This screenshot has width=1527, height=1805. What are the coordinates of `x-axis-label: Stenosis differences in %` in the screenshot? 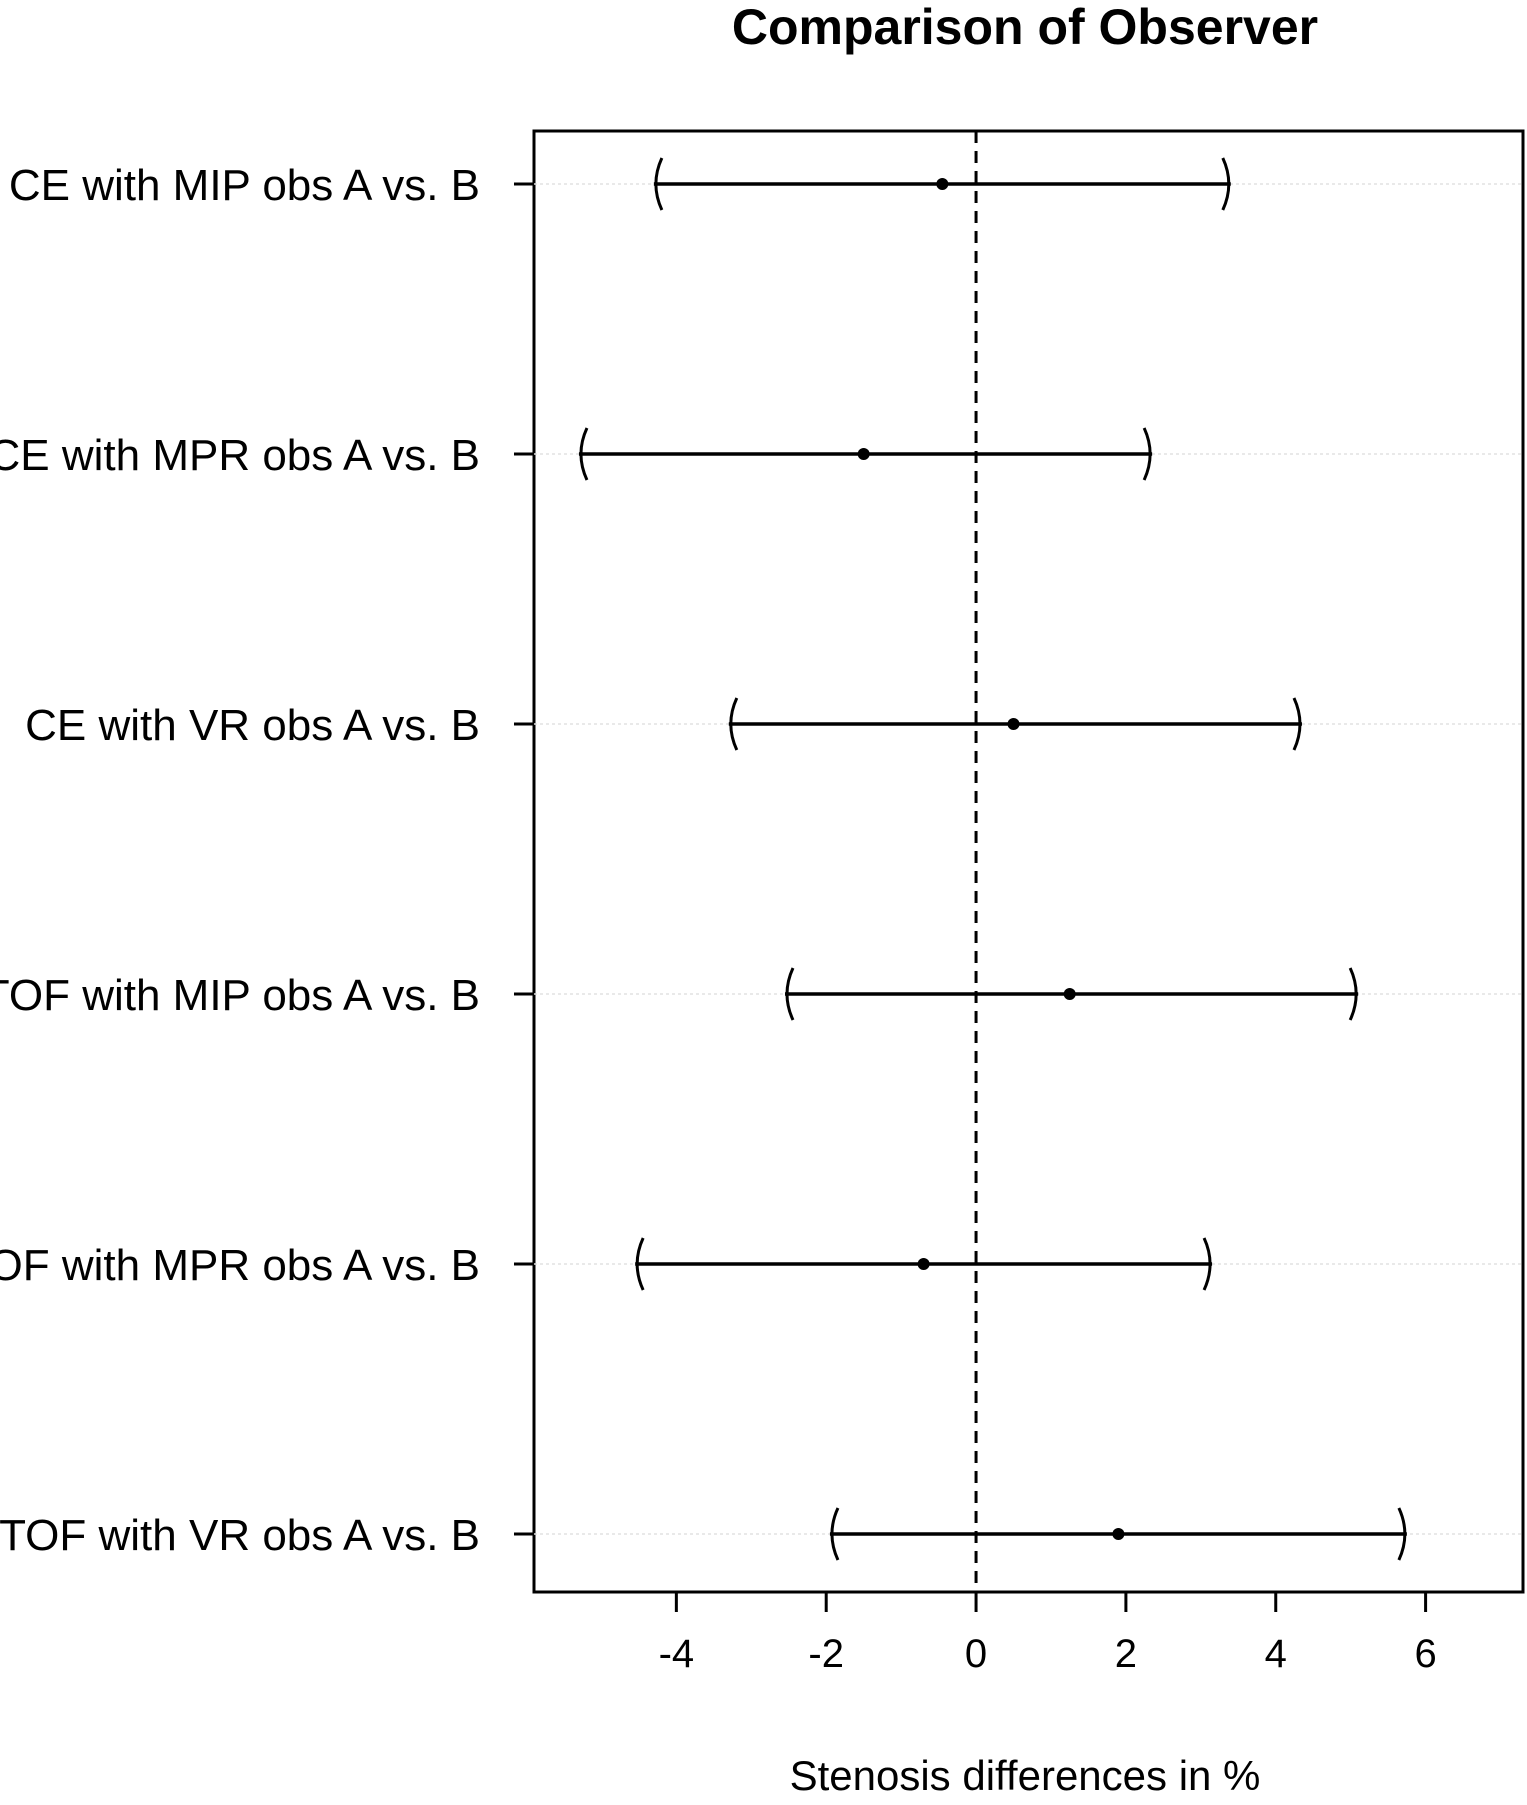 It's located at (1025, 1775).